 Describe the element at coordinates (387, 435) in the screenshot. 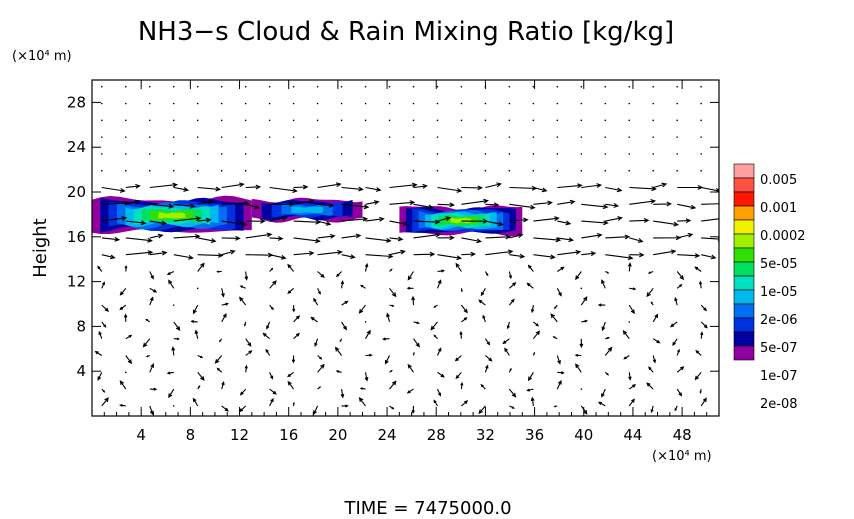

I see `x-tick-label: 24` at that location.